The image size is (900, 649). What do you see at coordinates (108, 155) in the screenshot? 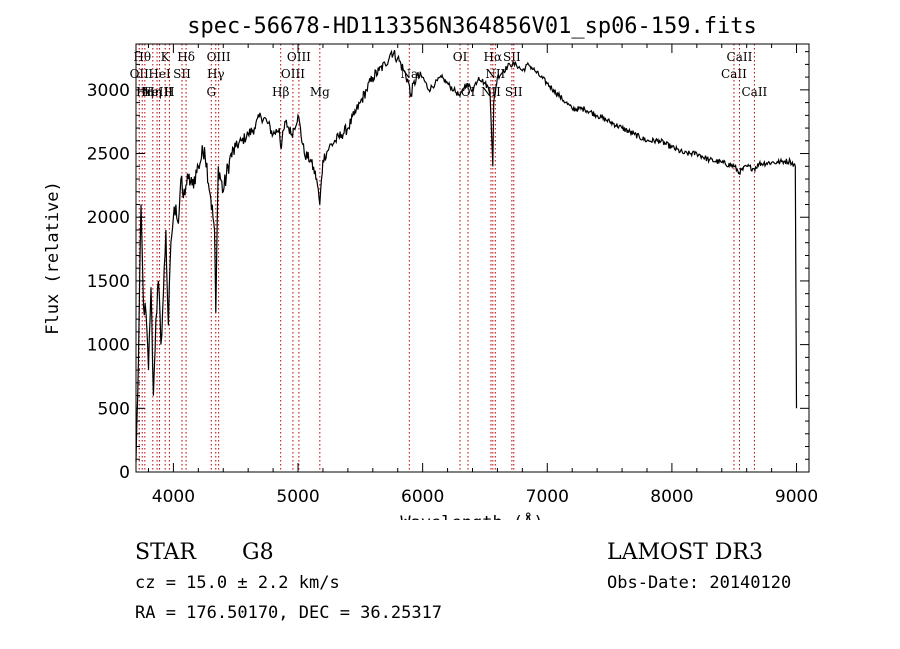
I see `y-tick-label: 2500` at bounding box center [108, 155].